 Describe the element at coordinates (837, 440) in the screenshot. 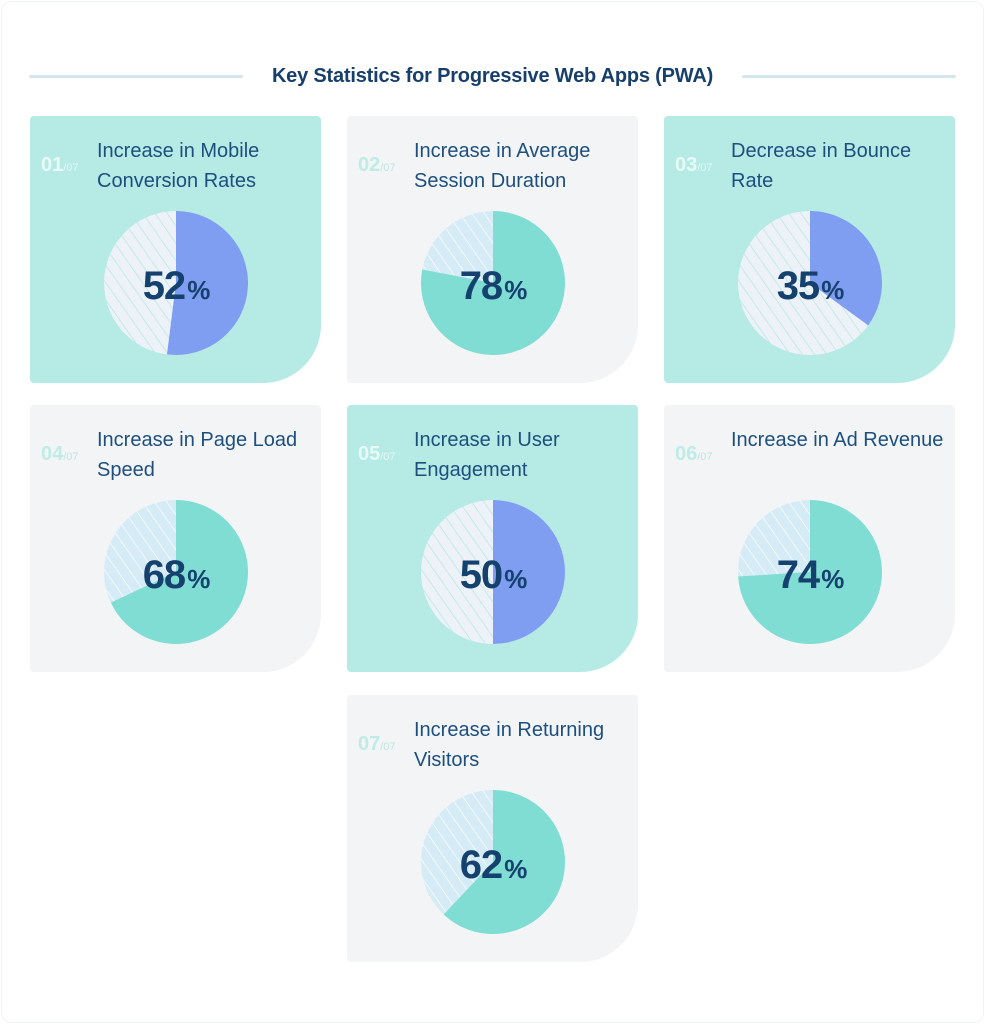

I see `card-label: Increase in Ad Revenue` at that location.